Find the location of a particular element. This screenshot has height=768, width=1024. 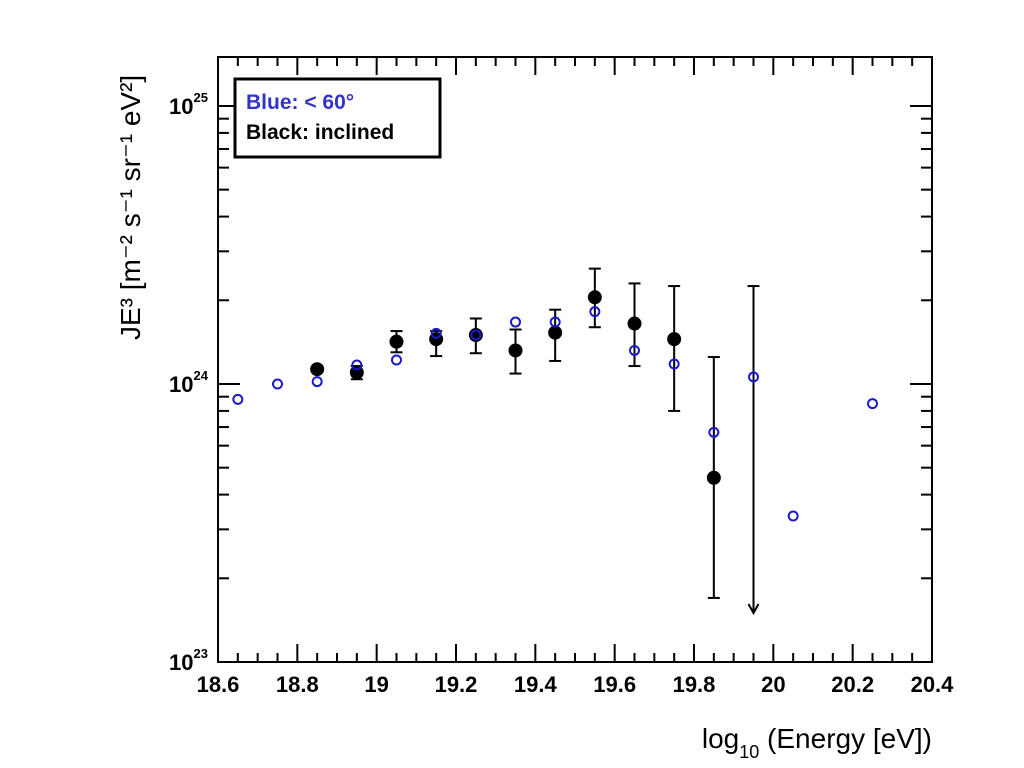

y-tick-label: 1024 is located at coordinates (189, 382).